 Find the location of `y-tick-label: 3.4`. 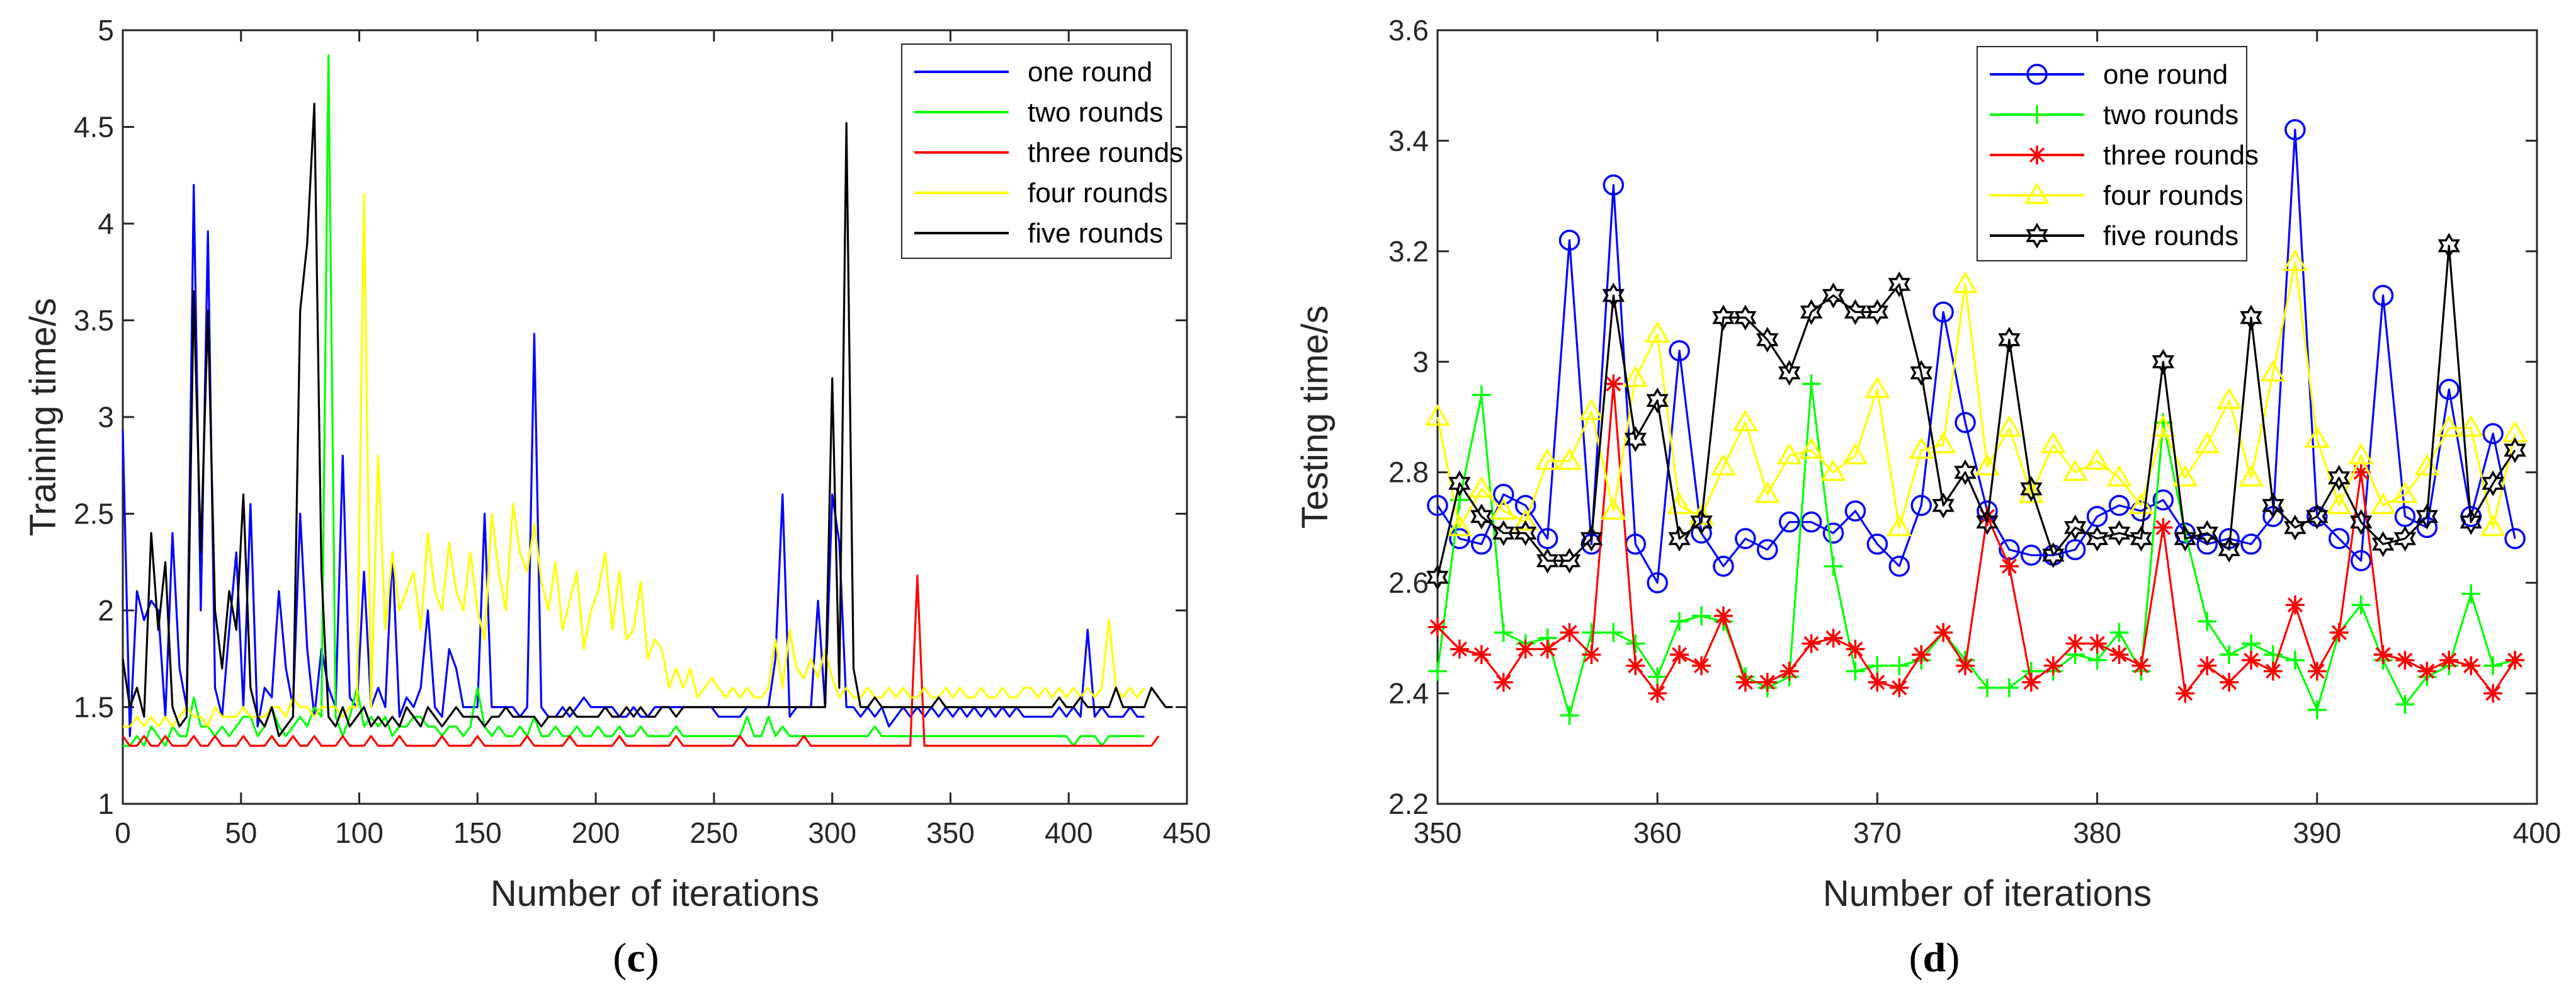

y-tick-label: 3.4 is located at coordinates (1408, 140).